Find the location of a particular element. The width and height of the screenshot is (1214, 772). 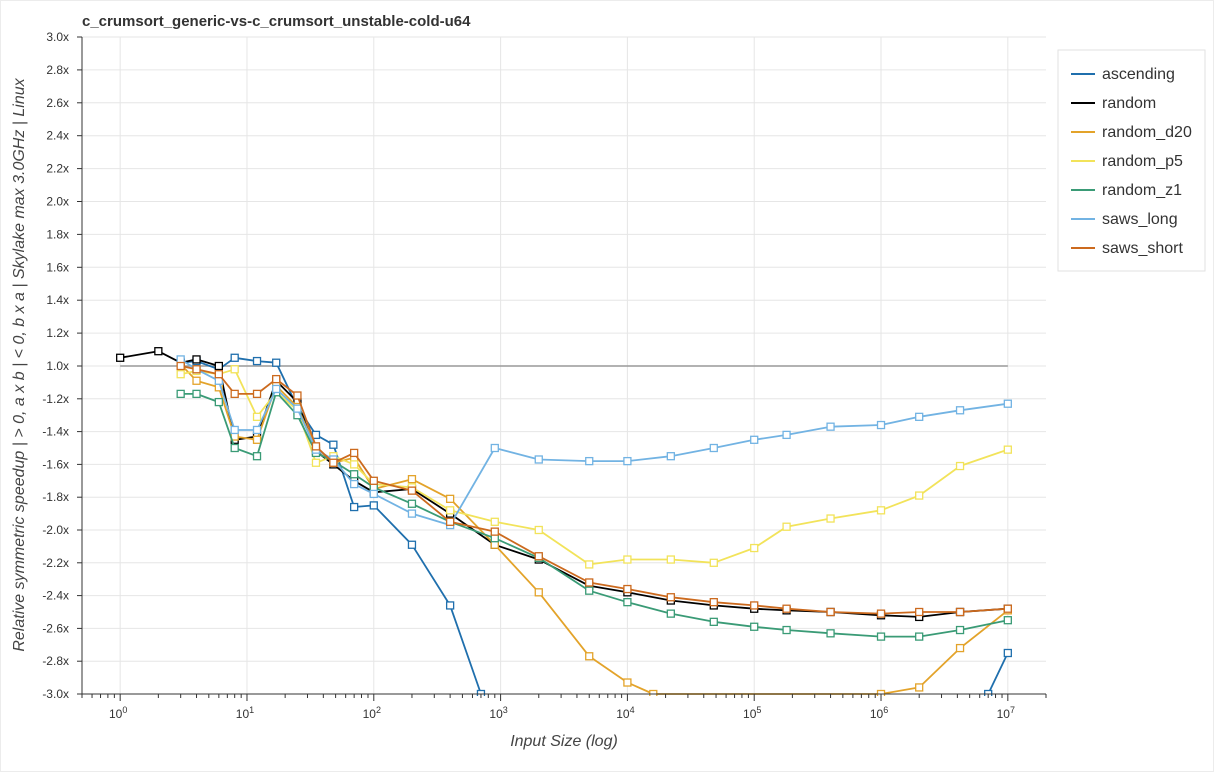

x-axis-title: Input Size (log) is located at coordinates (564, 741).